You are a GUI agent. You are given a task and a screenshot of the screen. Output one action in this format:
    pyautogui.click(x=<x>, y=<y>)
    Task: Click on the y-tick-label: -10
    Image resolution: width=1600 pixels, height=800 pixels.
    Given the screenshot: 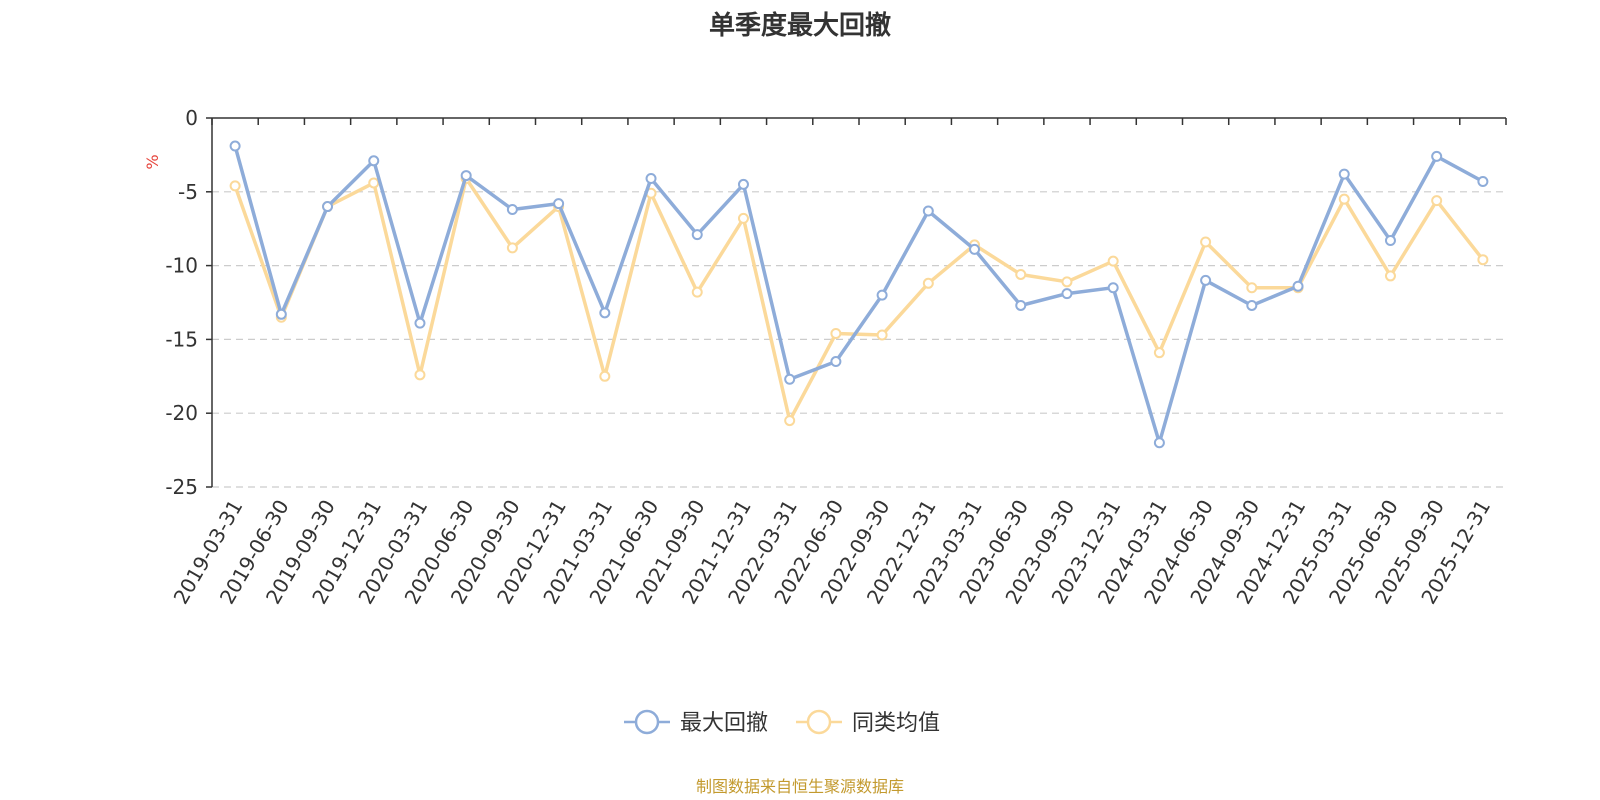 What is the action you would take?
    pyautogui.click(x=181, y=266)
    